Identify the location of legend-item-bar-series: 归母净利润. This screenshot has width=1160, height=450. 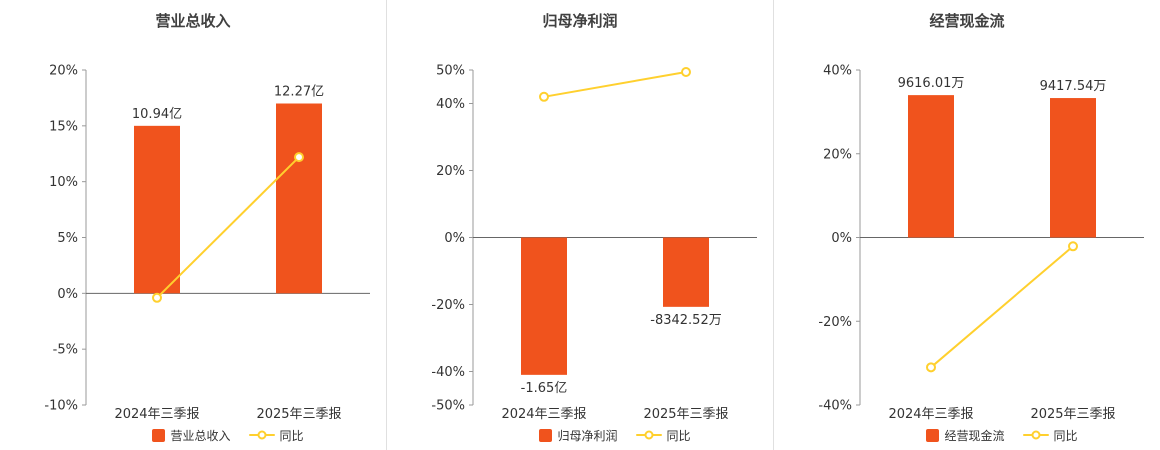
(578, 435).